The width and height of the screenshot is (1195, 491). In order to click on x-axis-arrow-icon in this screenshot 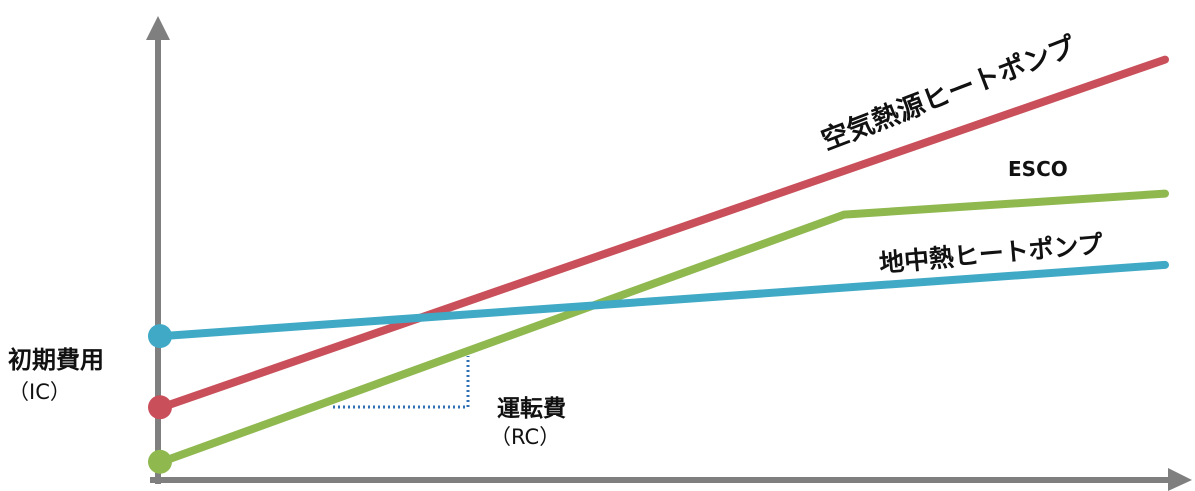, I will do `click(1180, 479)`.